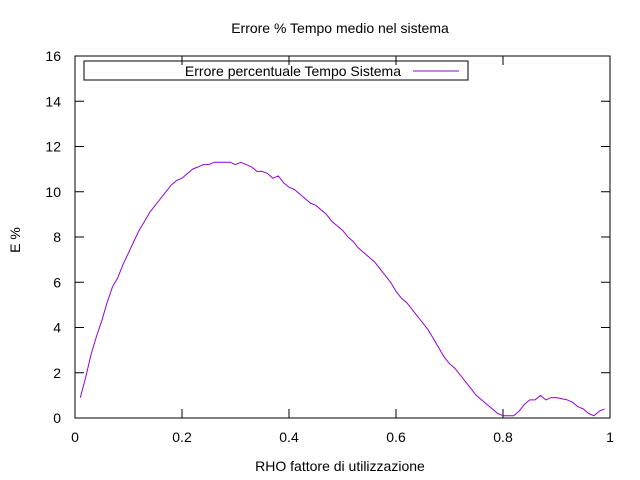 The height and width of the screenshot is (480, 640). Describe the element at coordinates (57, 418) in the screenshot. I see `y-tick-label: 0` at that location.